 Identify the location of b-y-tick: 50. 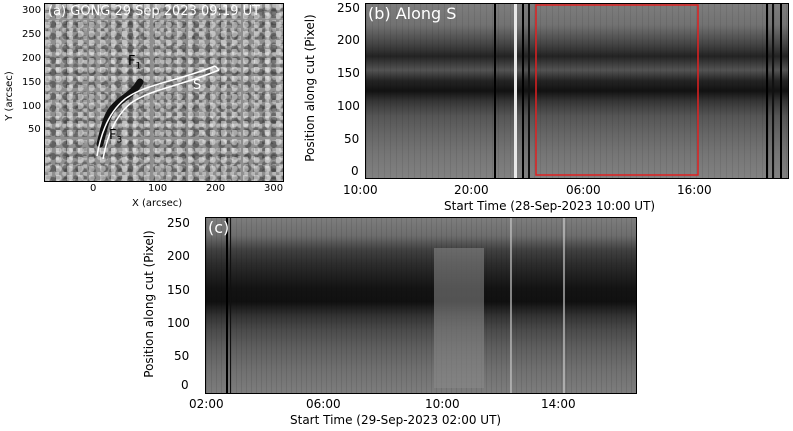
(352, 139).